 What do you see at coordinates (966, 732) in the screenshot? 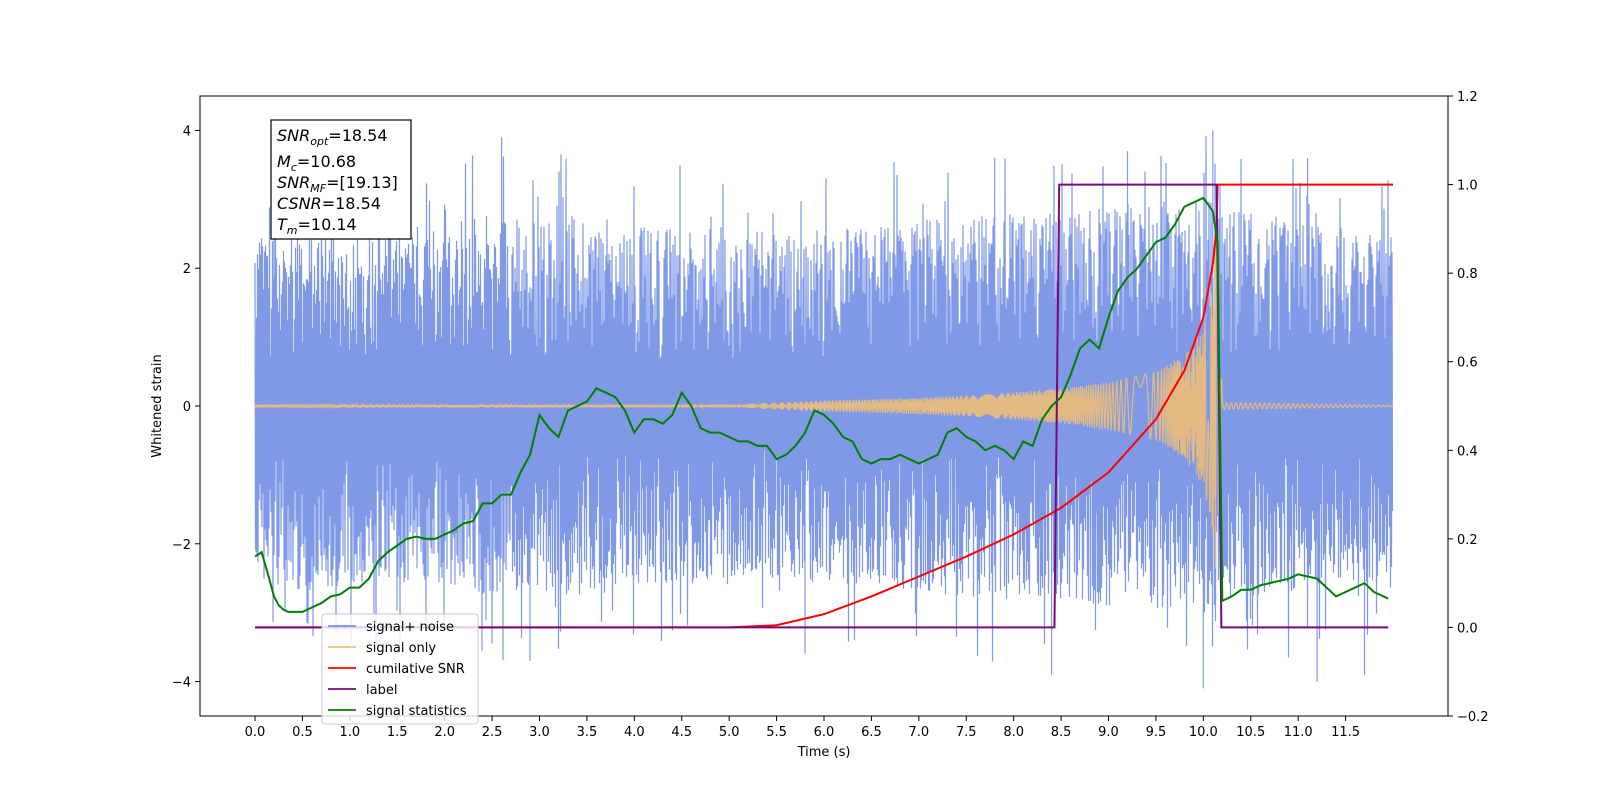
I see `x-tick-label: 7.5` at bounding box center [966, 732].